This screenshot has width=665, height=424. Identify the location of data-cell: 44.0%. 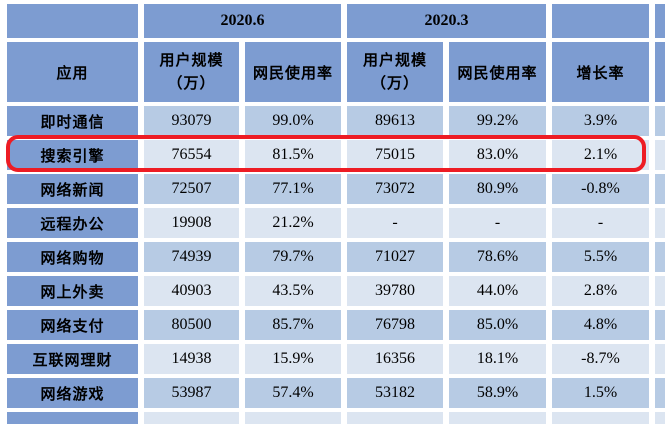
(497, 291).